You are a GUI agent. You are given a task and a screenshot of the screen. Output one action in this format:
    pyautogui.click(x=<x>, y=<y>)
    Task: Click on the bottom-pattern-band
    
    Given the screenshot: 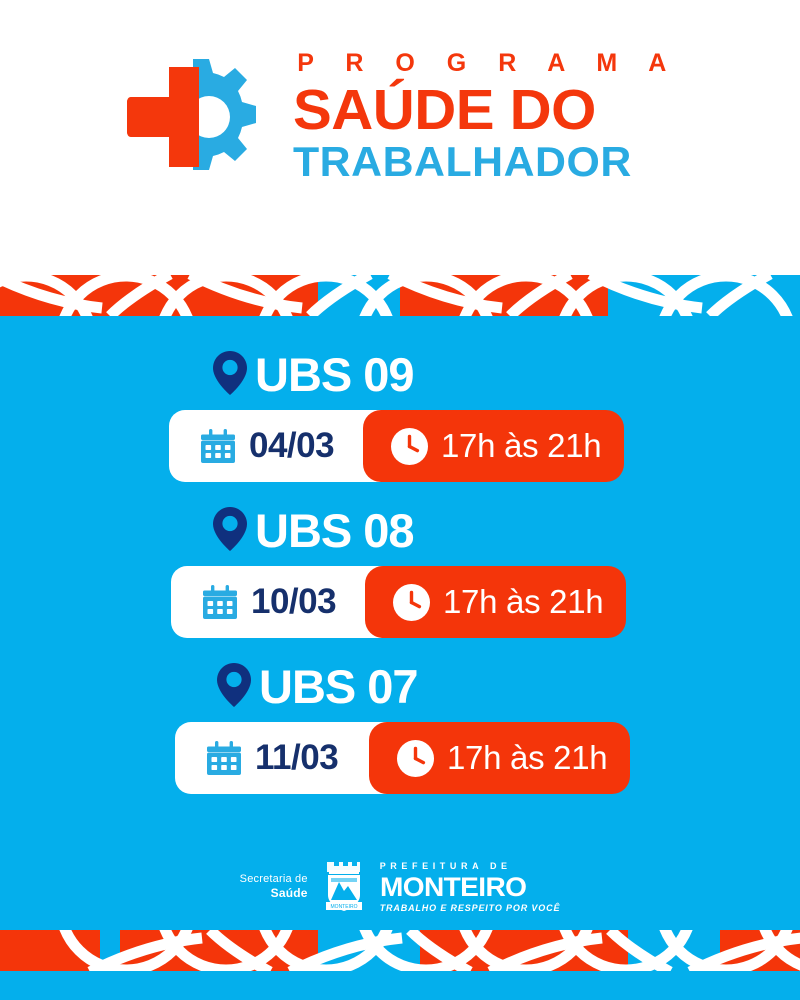 What is the action you would take?
    pyautogui.click(x=400, y=965)
    